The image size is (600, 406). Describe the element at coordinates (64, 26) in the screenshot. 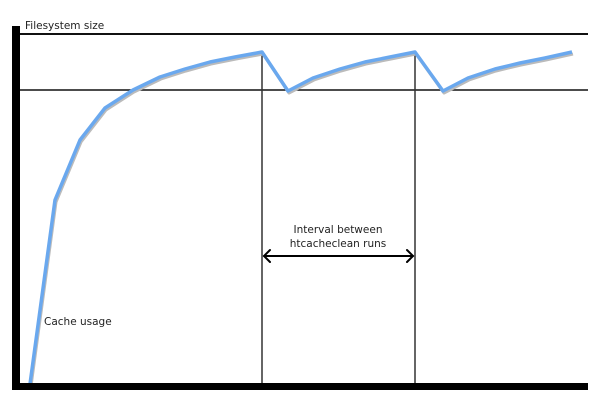

I see `y-axis-label: Filesystem size` at that location.